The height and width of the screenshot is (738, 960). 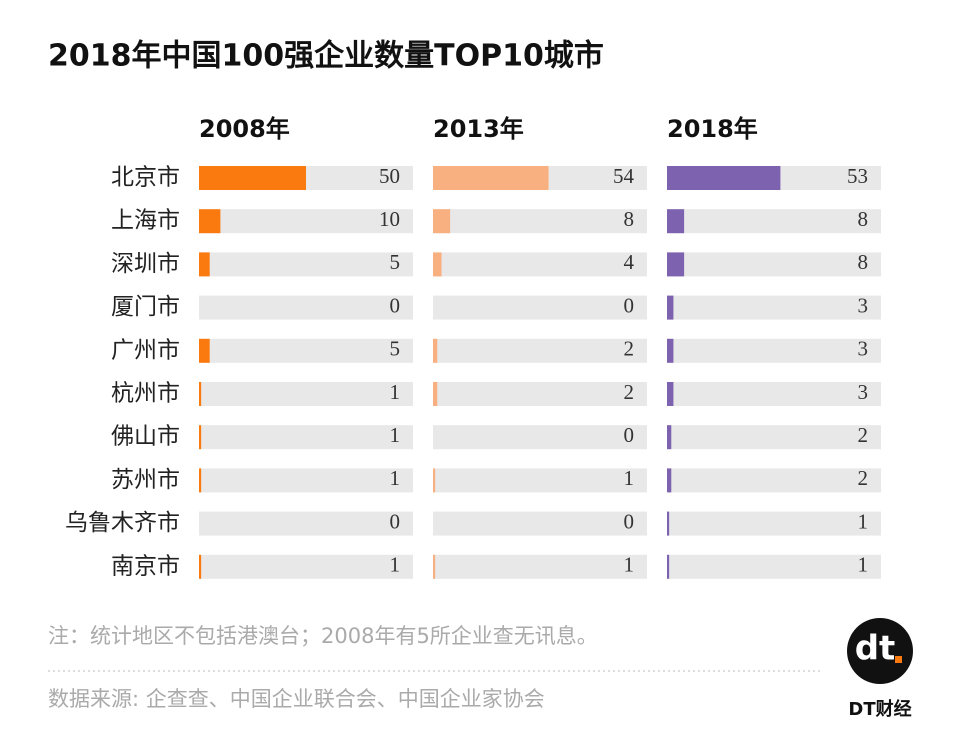 I want to click on value-label: 53, so click(x=857, y=176).